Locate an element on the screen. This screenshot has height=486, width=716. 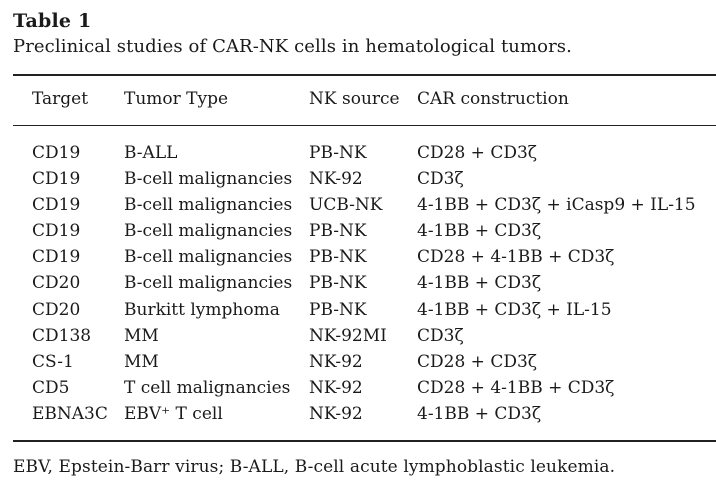
table-row: CD138 MM NK-92MI CD3ζ is located at coordinates (364, 336).